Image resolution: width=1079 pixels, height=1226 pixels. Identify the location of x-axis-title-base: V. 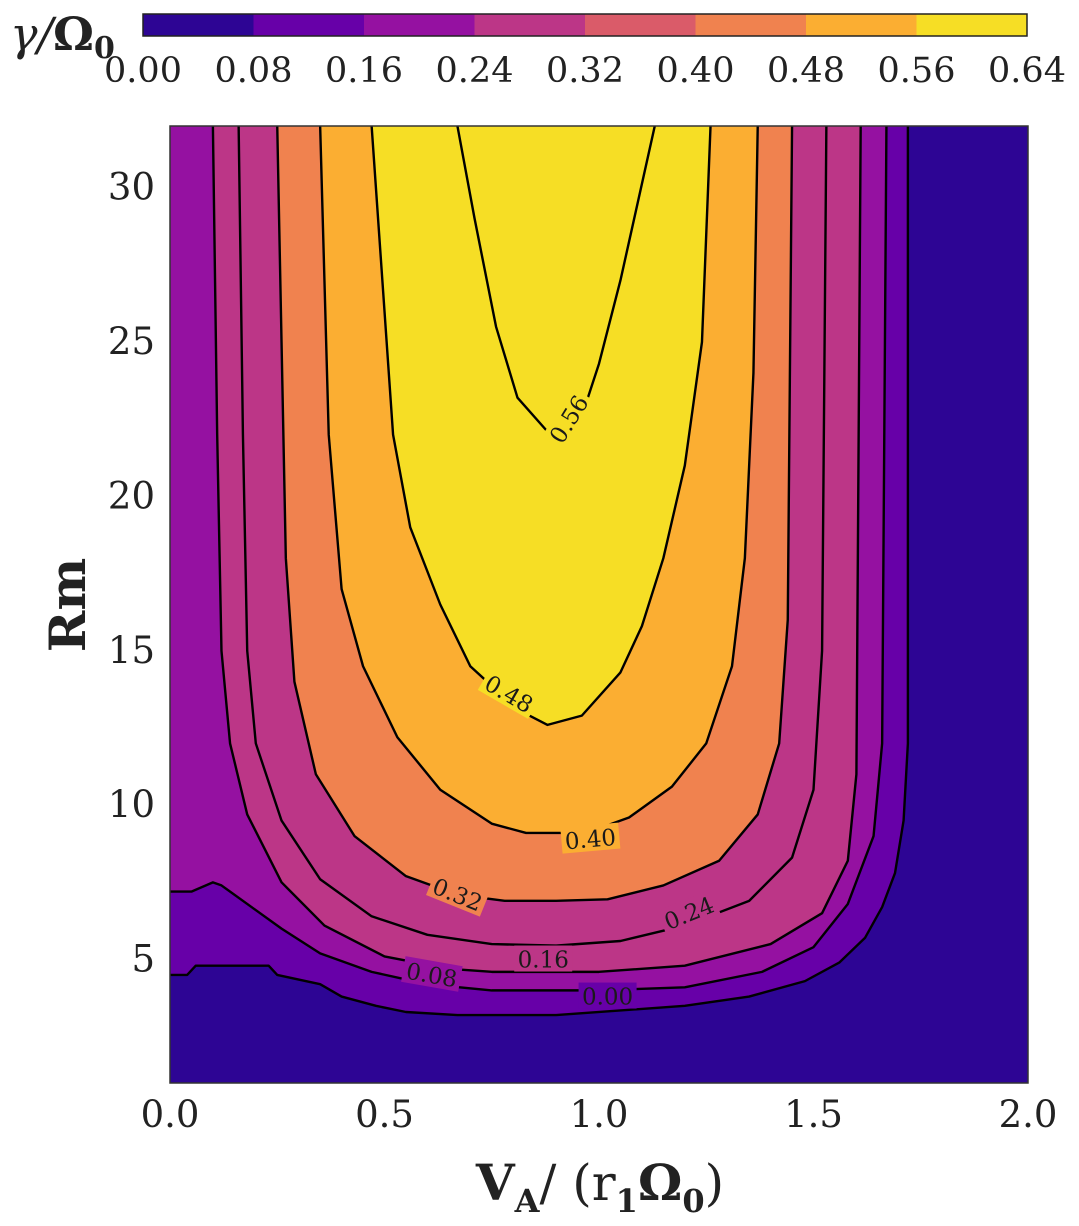
(495, 1182).